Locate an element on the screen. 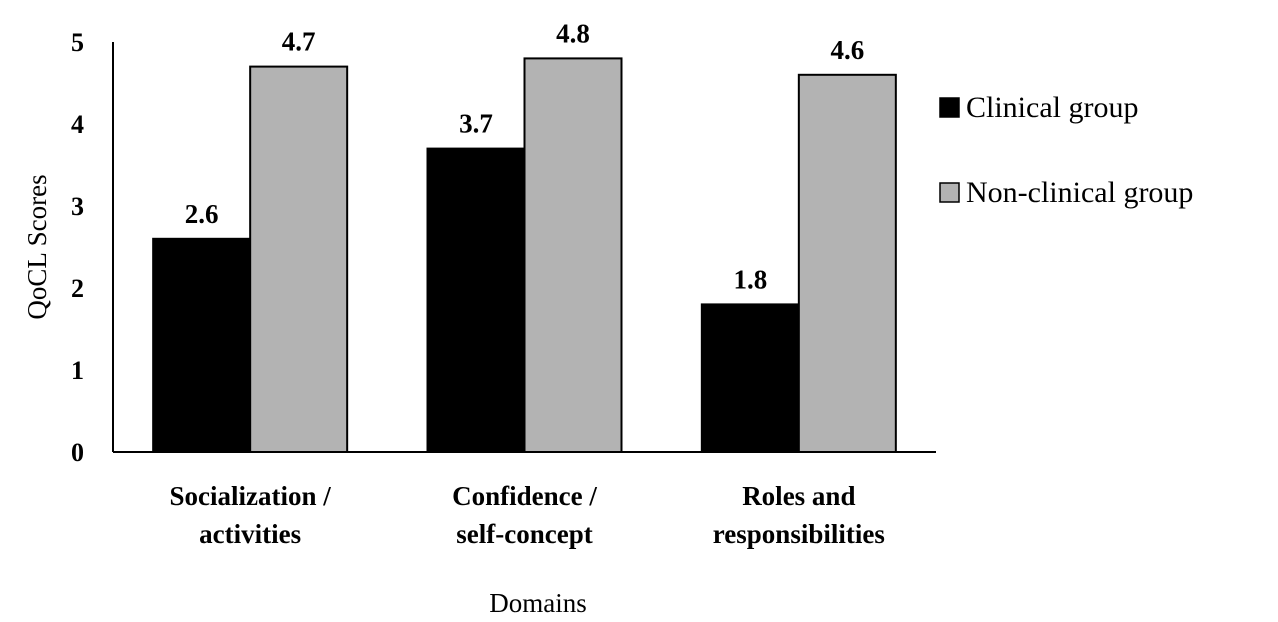 Image resolution: width=1278 pixels, height=622 pixels. y-tick-label: 1 is located at coordinates (77, 370).